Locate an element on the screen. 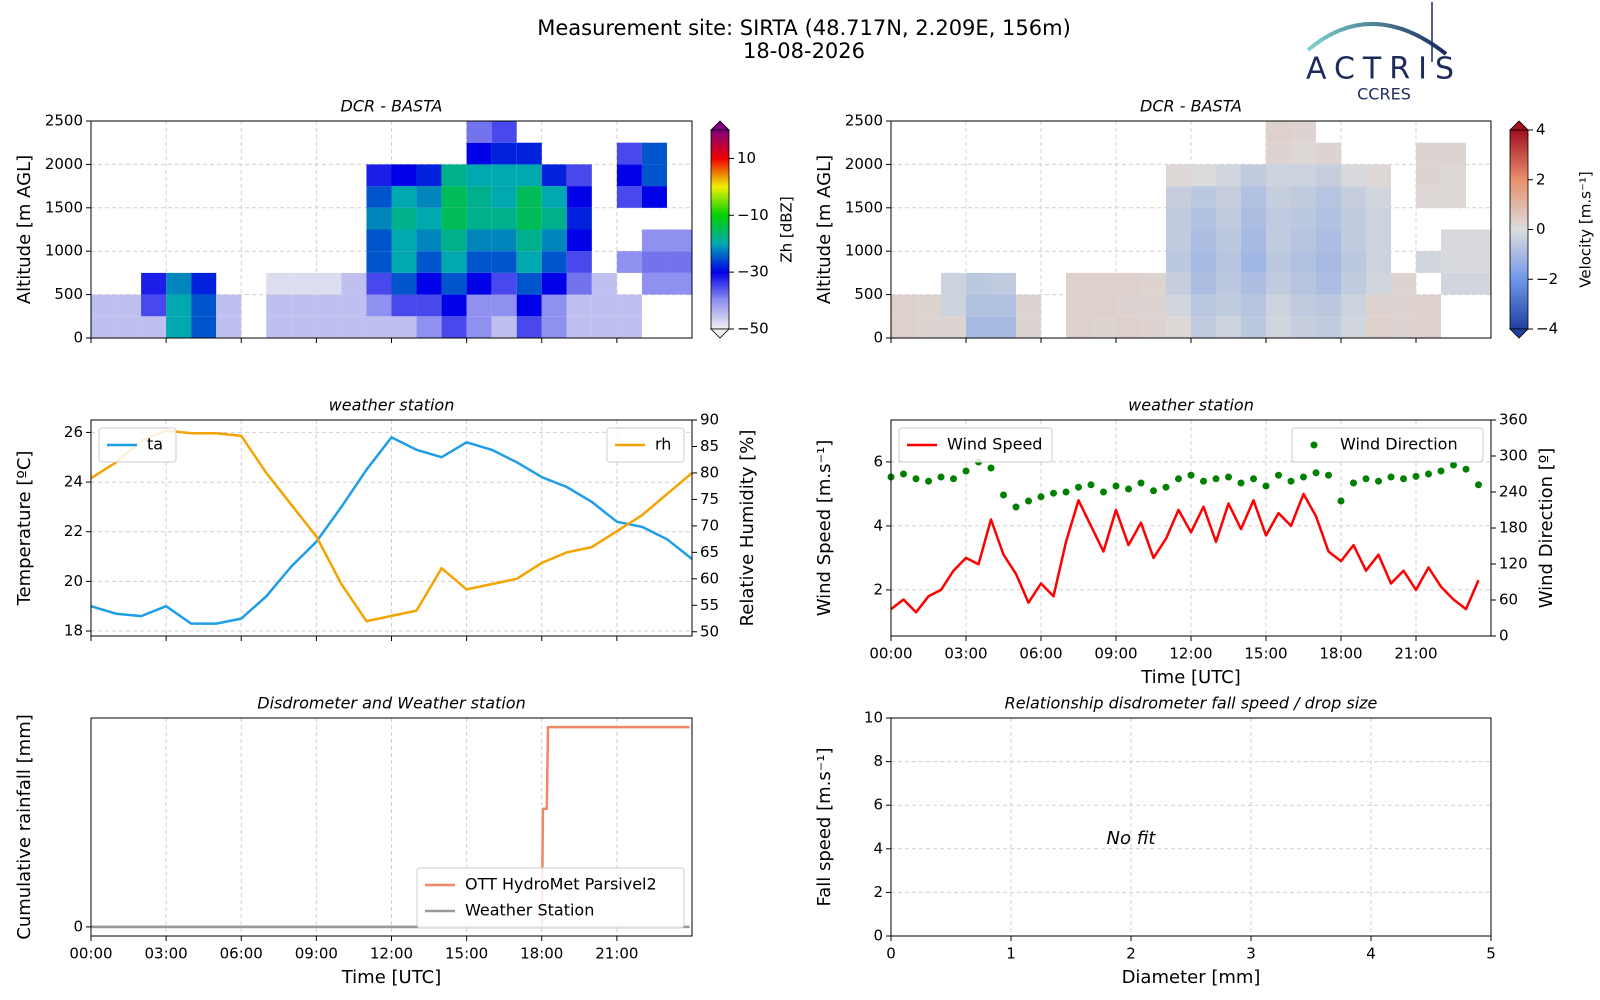 The image size is (1600, 1000). y2-axis-label: Relative Humidity [%] is located at coordinates (747, 528).